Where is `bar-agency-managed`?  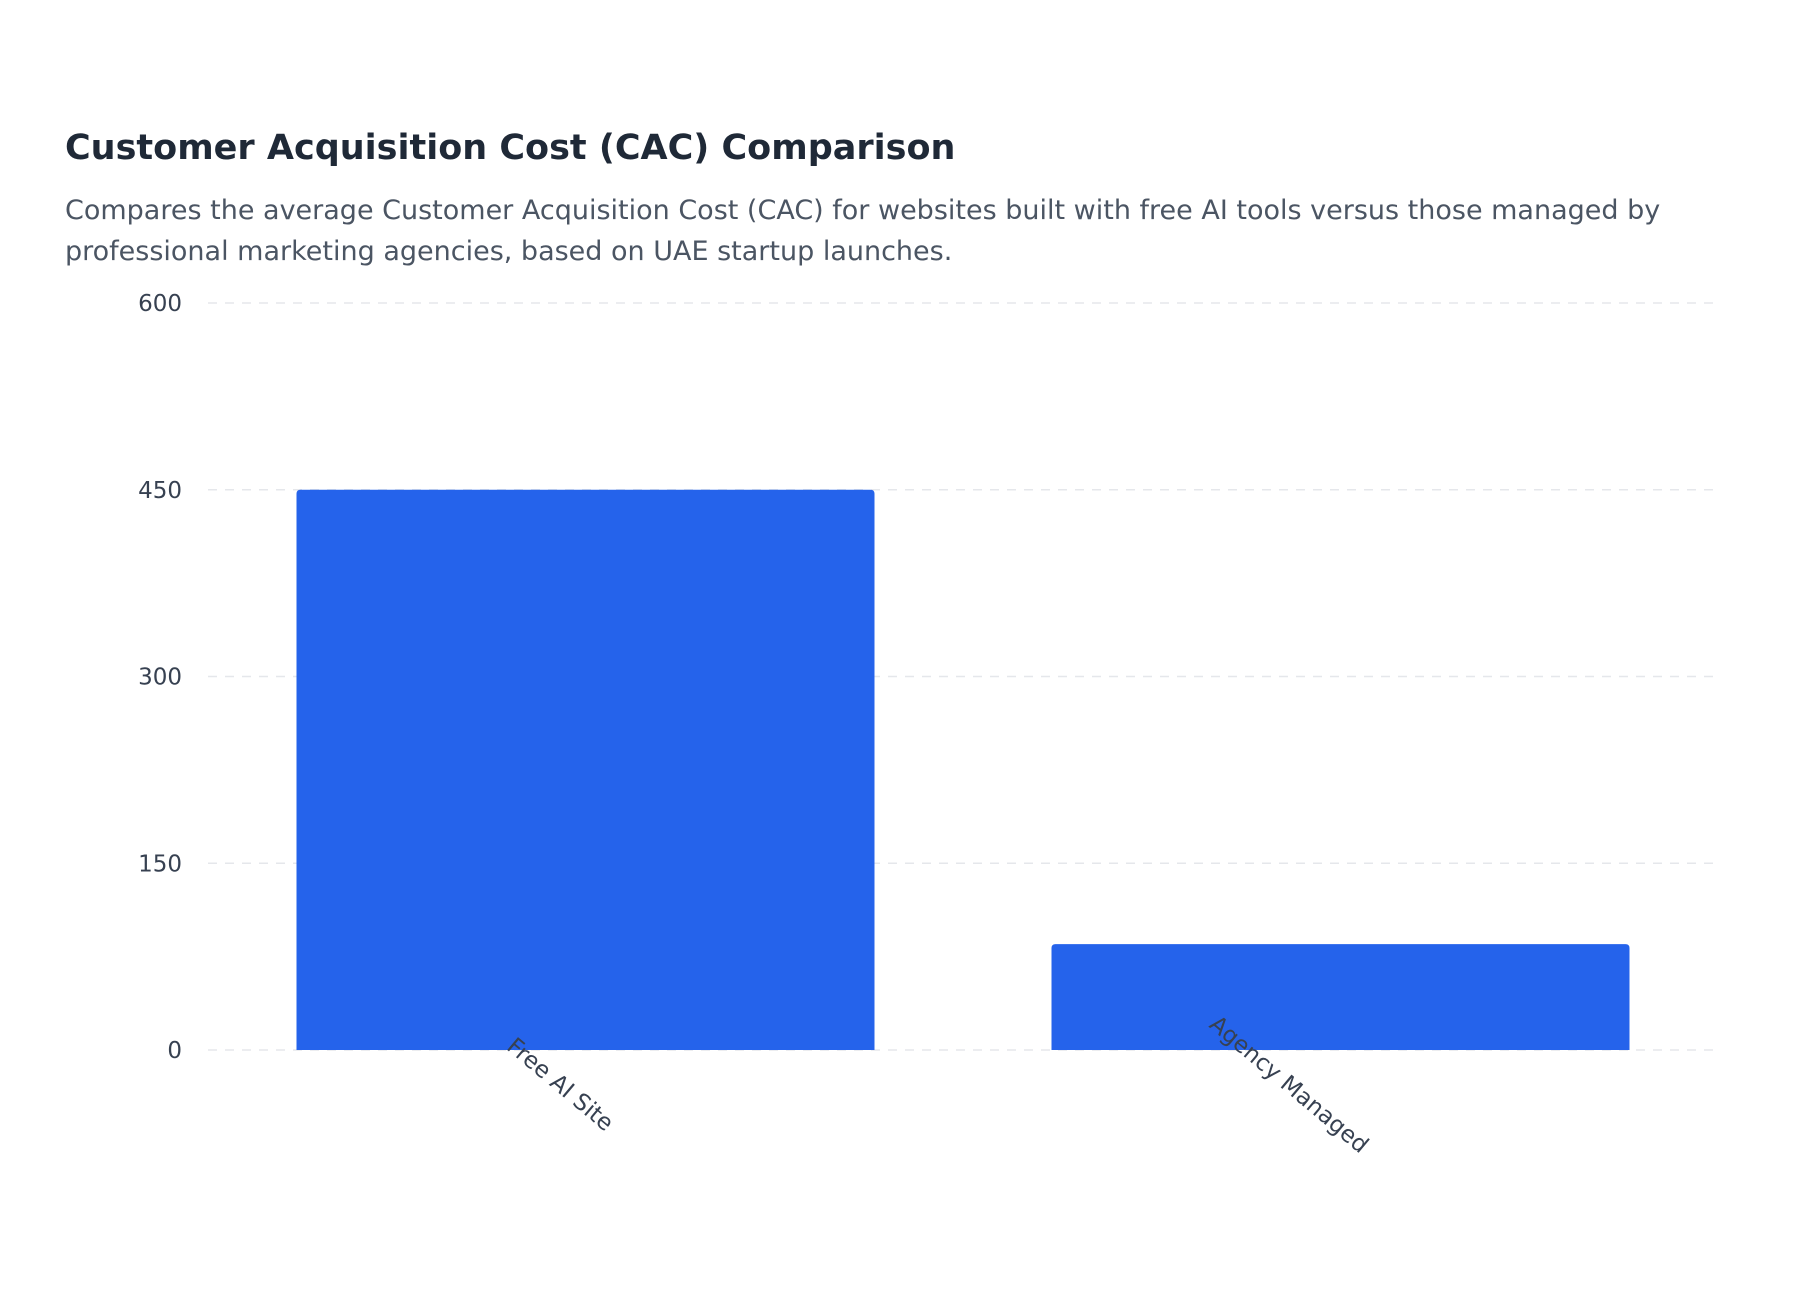
bar-agency-managed is located at coordinates (1340, 997).